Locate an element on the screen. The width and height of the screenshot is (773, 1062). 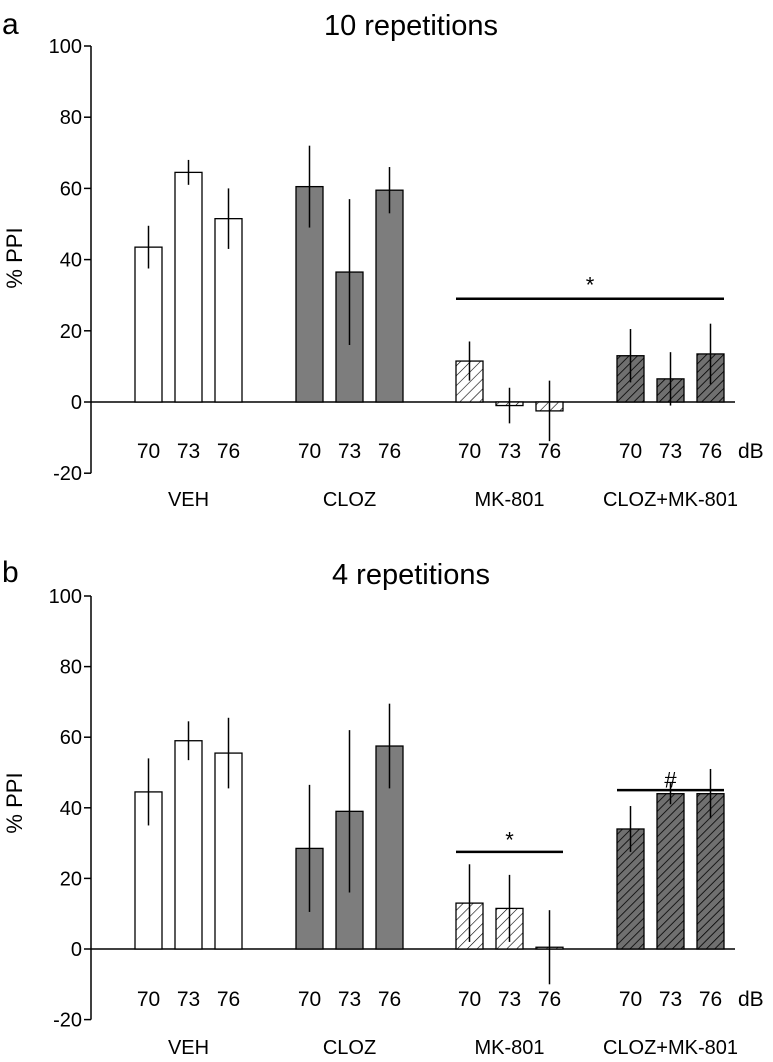
chart-title-b: 4 repetitions is located at coordinates (411, 575).